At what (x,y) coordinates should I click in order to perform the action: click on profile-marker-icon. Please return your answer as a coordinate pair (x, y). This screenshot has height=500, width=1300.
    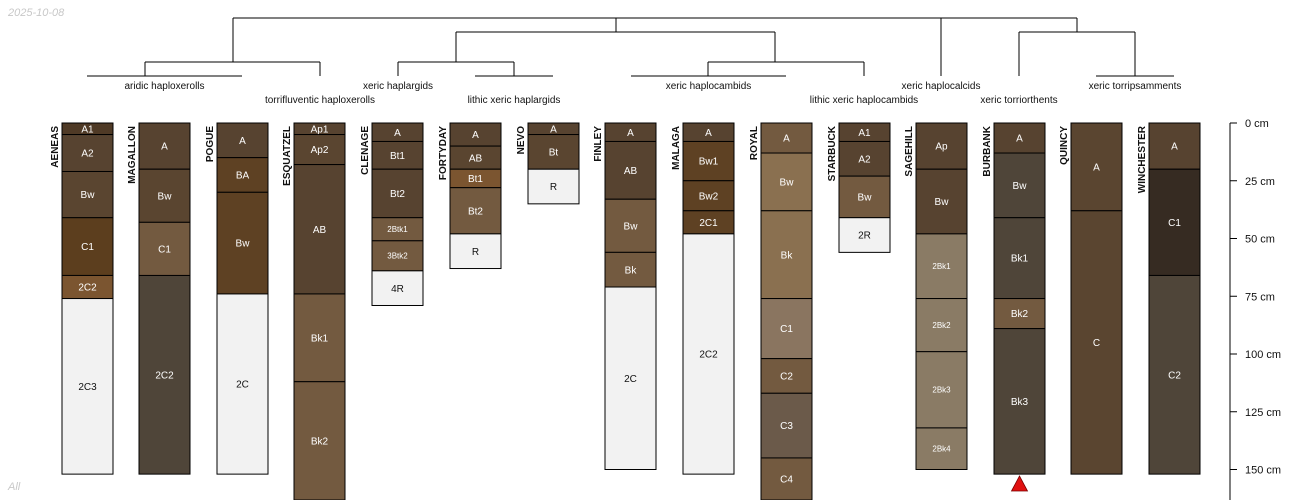
    Looking at the image, I should click on (1019, 483).